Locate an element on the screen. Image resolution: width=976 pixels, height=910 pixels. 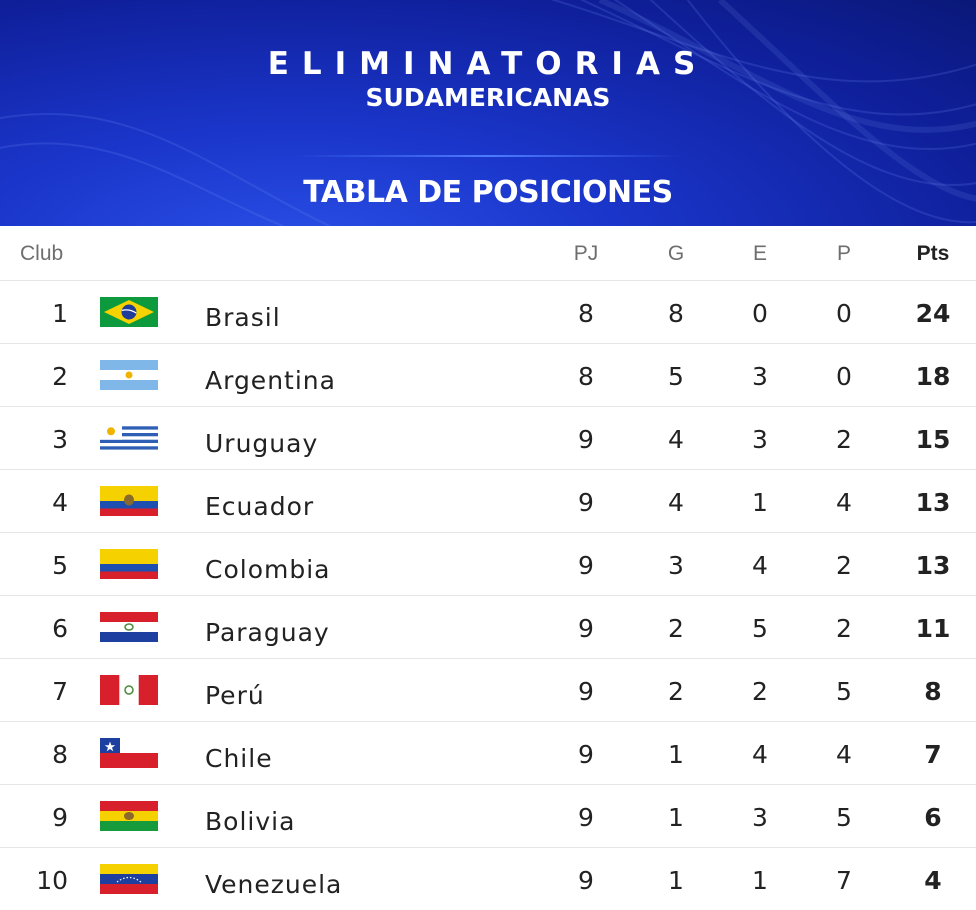
table-row: 5 Colombia 9 3 4 2 13 is located at coordinates (488, 564).